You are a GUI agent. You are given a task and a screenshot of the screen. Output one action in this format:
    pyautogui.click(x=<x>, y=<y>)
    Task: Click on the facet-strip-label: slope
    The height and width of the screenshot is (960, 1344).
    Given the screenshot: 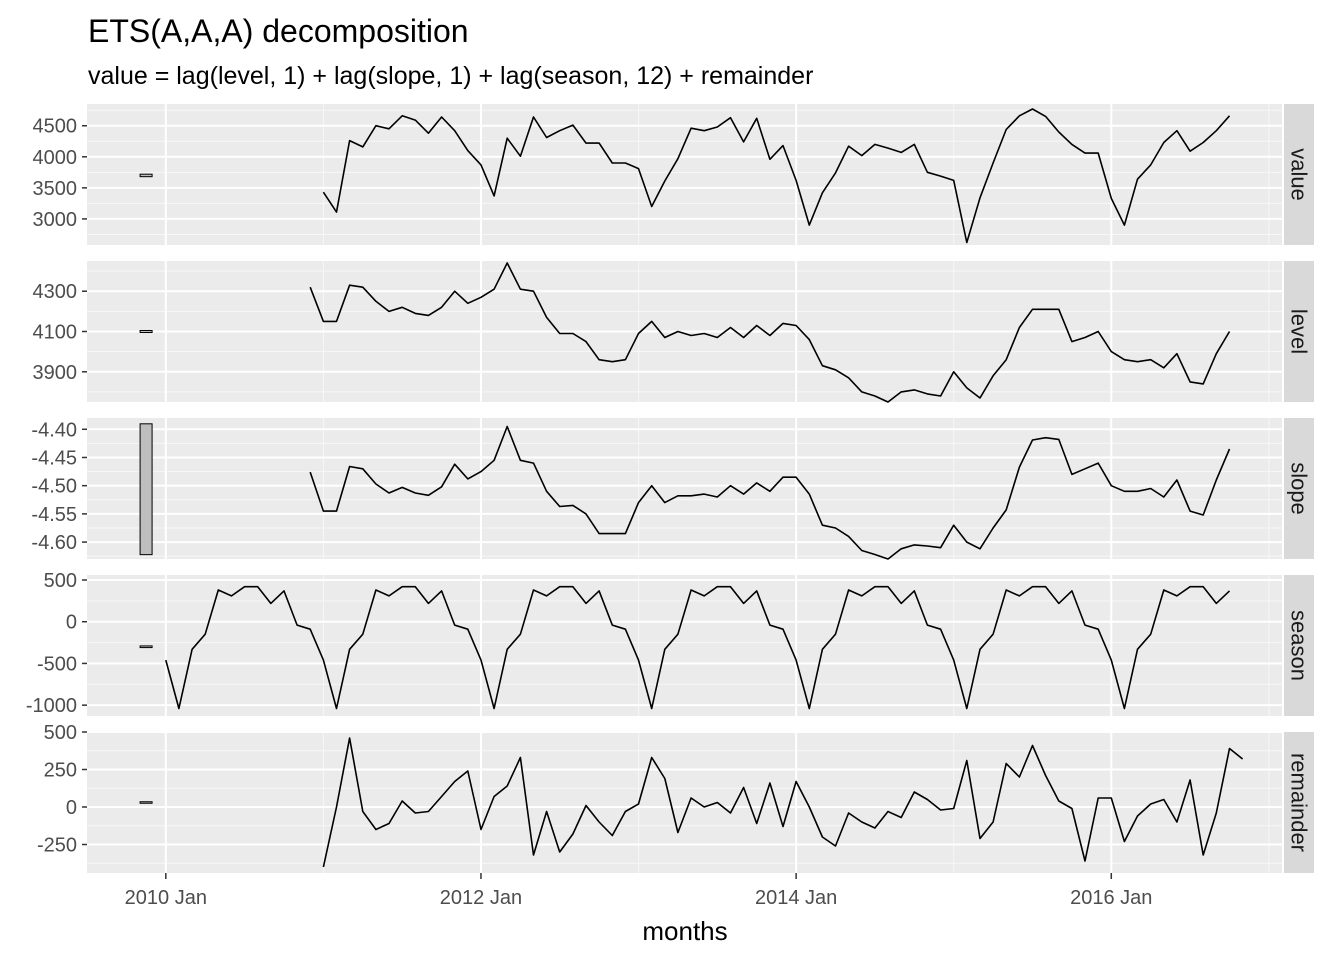 What is the action you would take?
    pyautogui.click(x=1299, y=488)
    